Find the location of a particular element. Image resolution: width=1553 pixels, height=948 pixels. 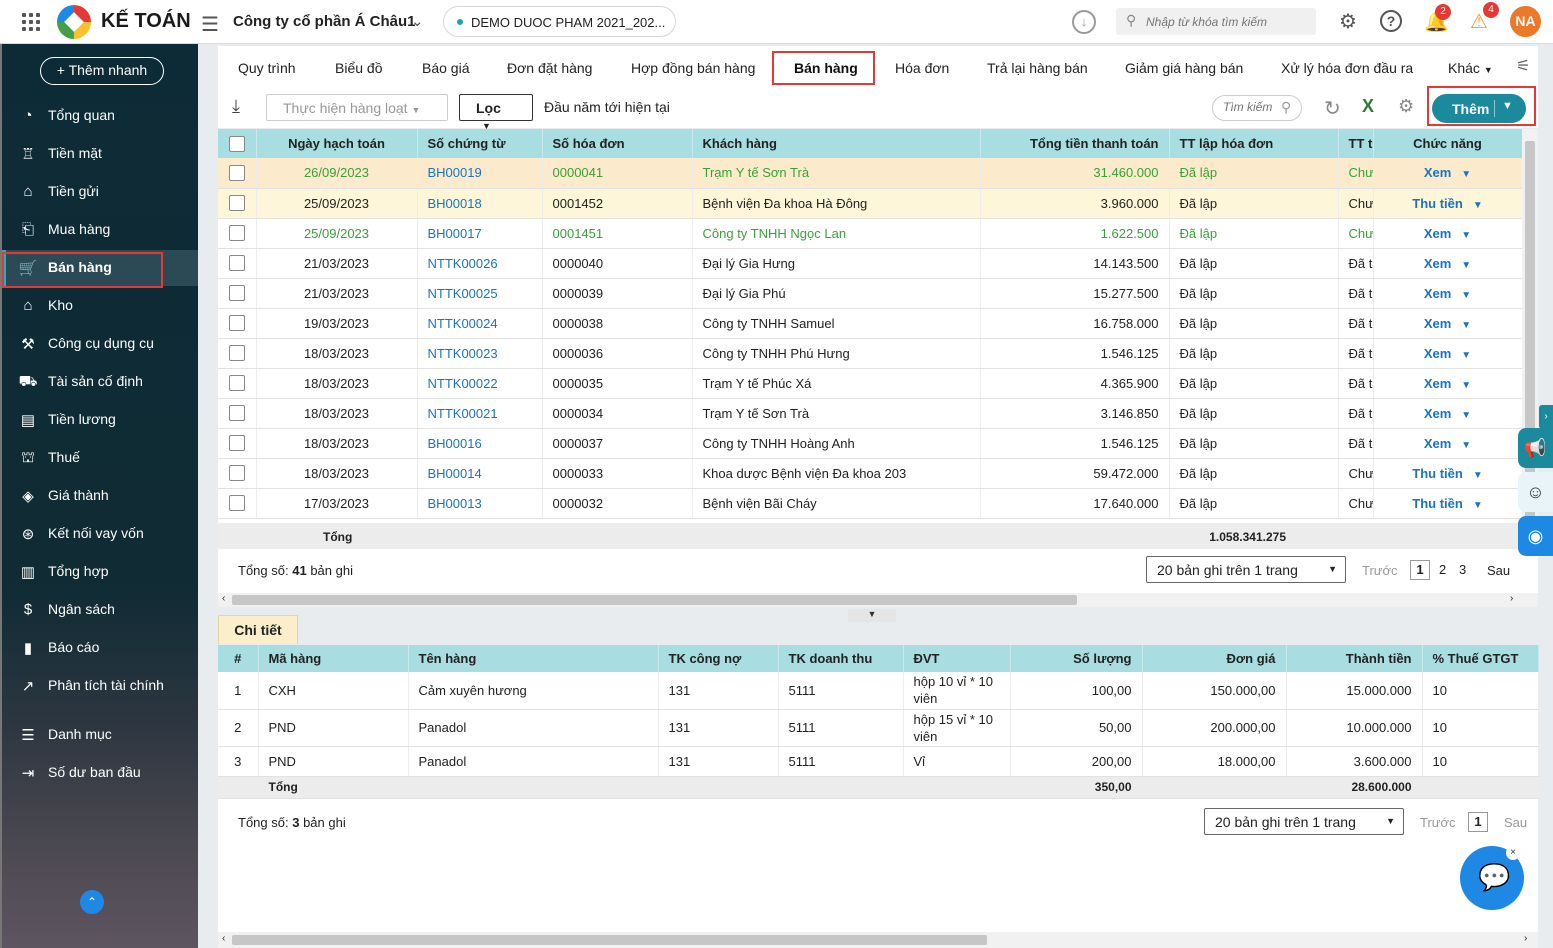

cell-doc-link: NTTK00025 is located at coordinates (480, 293).